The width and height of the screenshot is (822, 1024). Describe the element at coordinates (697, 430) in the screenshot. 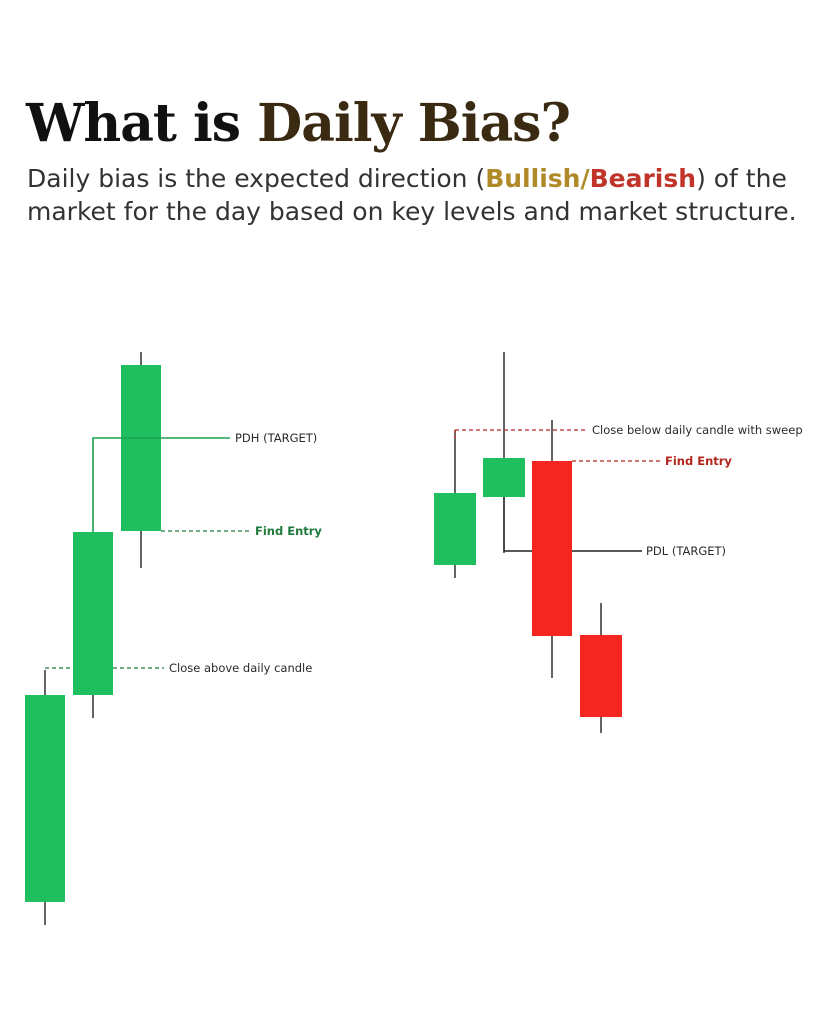

I see `bear-label-sweep: Close below daily candle with sweep` at that location.